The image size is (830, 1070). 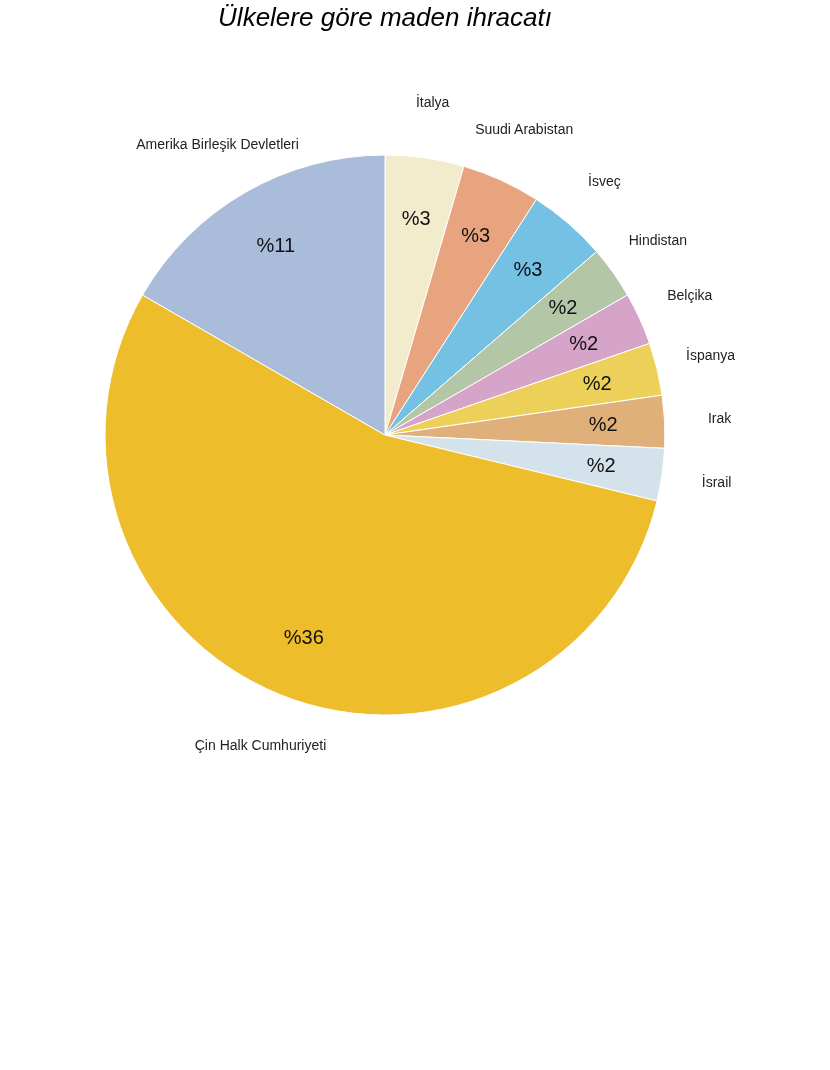 What do you see at coordinates (303, 636) in the screenshot?
I see `data-label: %36` at bounding box center [303, 636].